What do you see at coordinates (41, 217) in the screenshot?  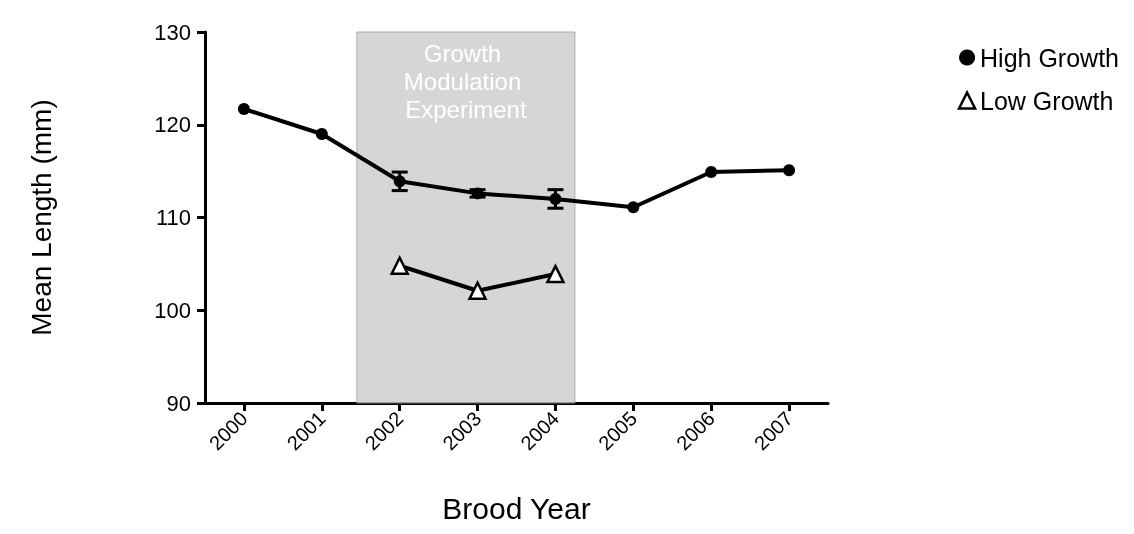 I see `y-axis-title: Mean Length (mm)` at bounding box center [41, 217].